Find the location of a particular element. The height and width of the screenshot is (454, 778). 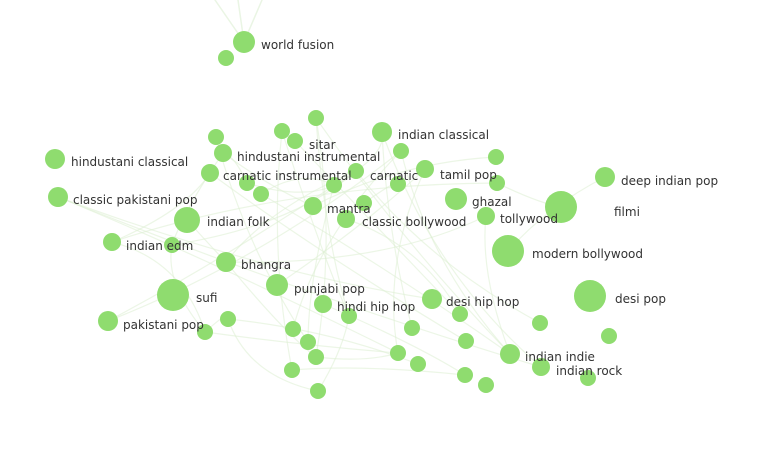

genre-node-desi-pop is located at coordinates (590, 296).